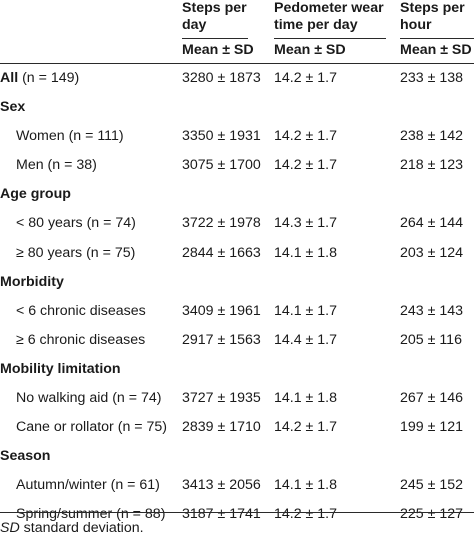  I want to click on col-steps-per-day-title: Steps per day, so click(214, 17).